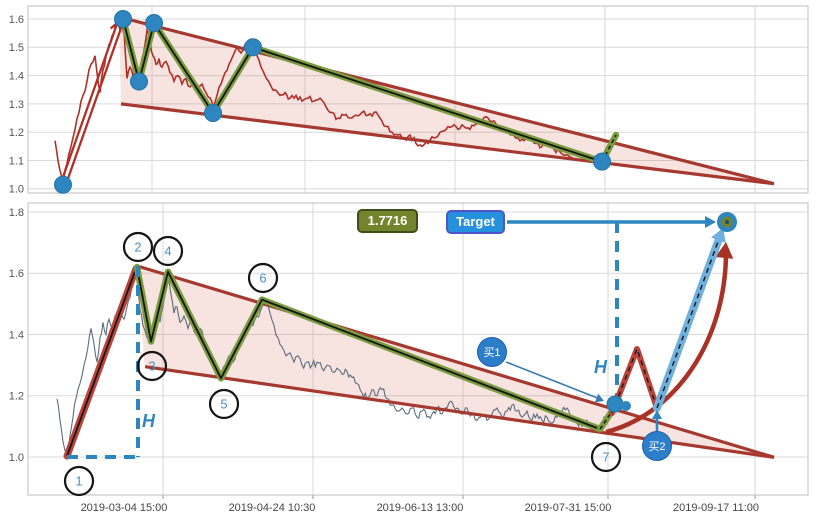  I want to click on x-axis-date-label: 2019-09-17 11:00, so click(716, 508).